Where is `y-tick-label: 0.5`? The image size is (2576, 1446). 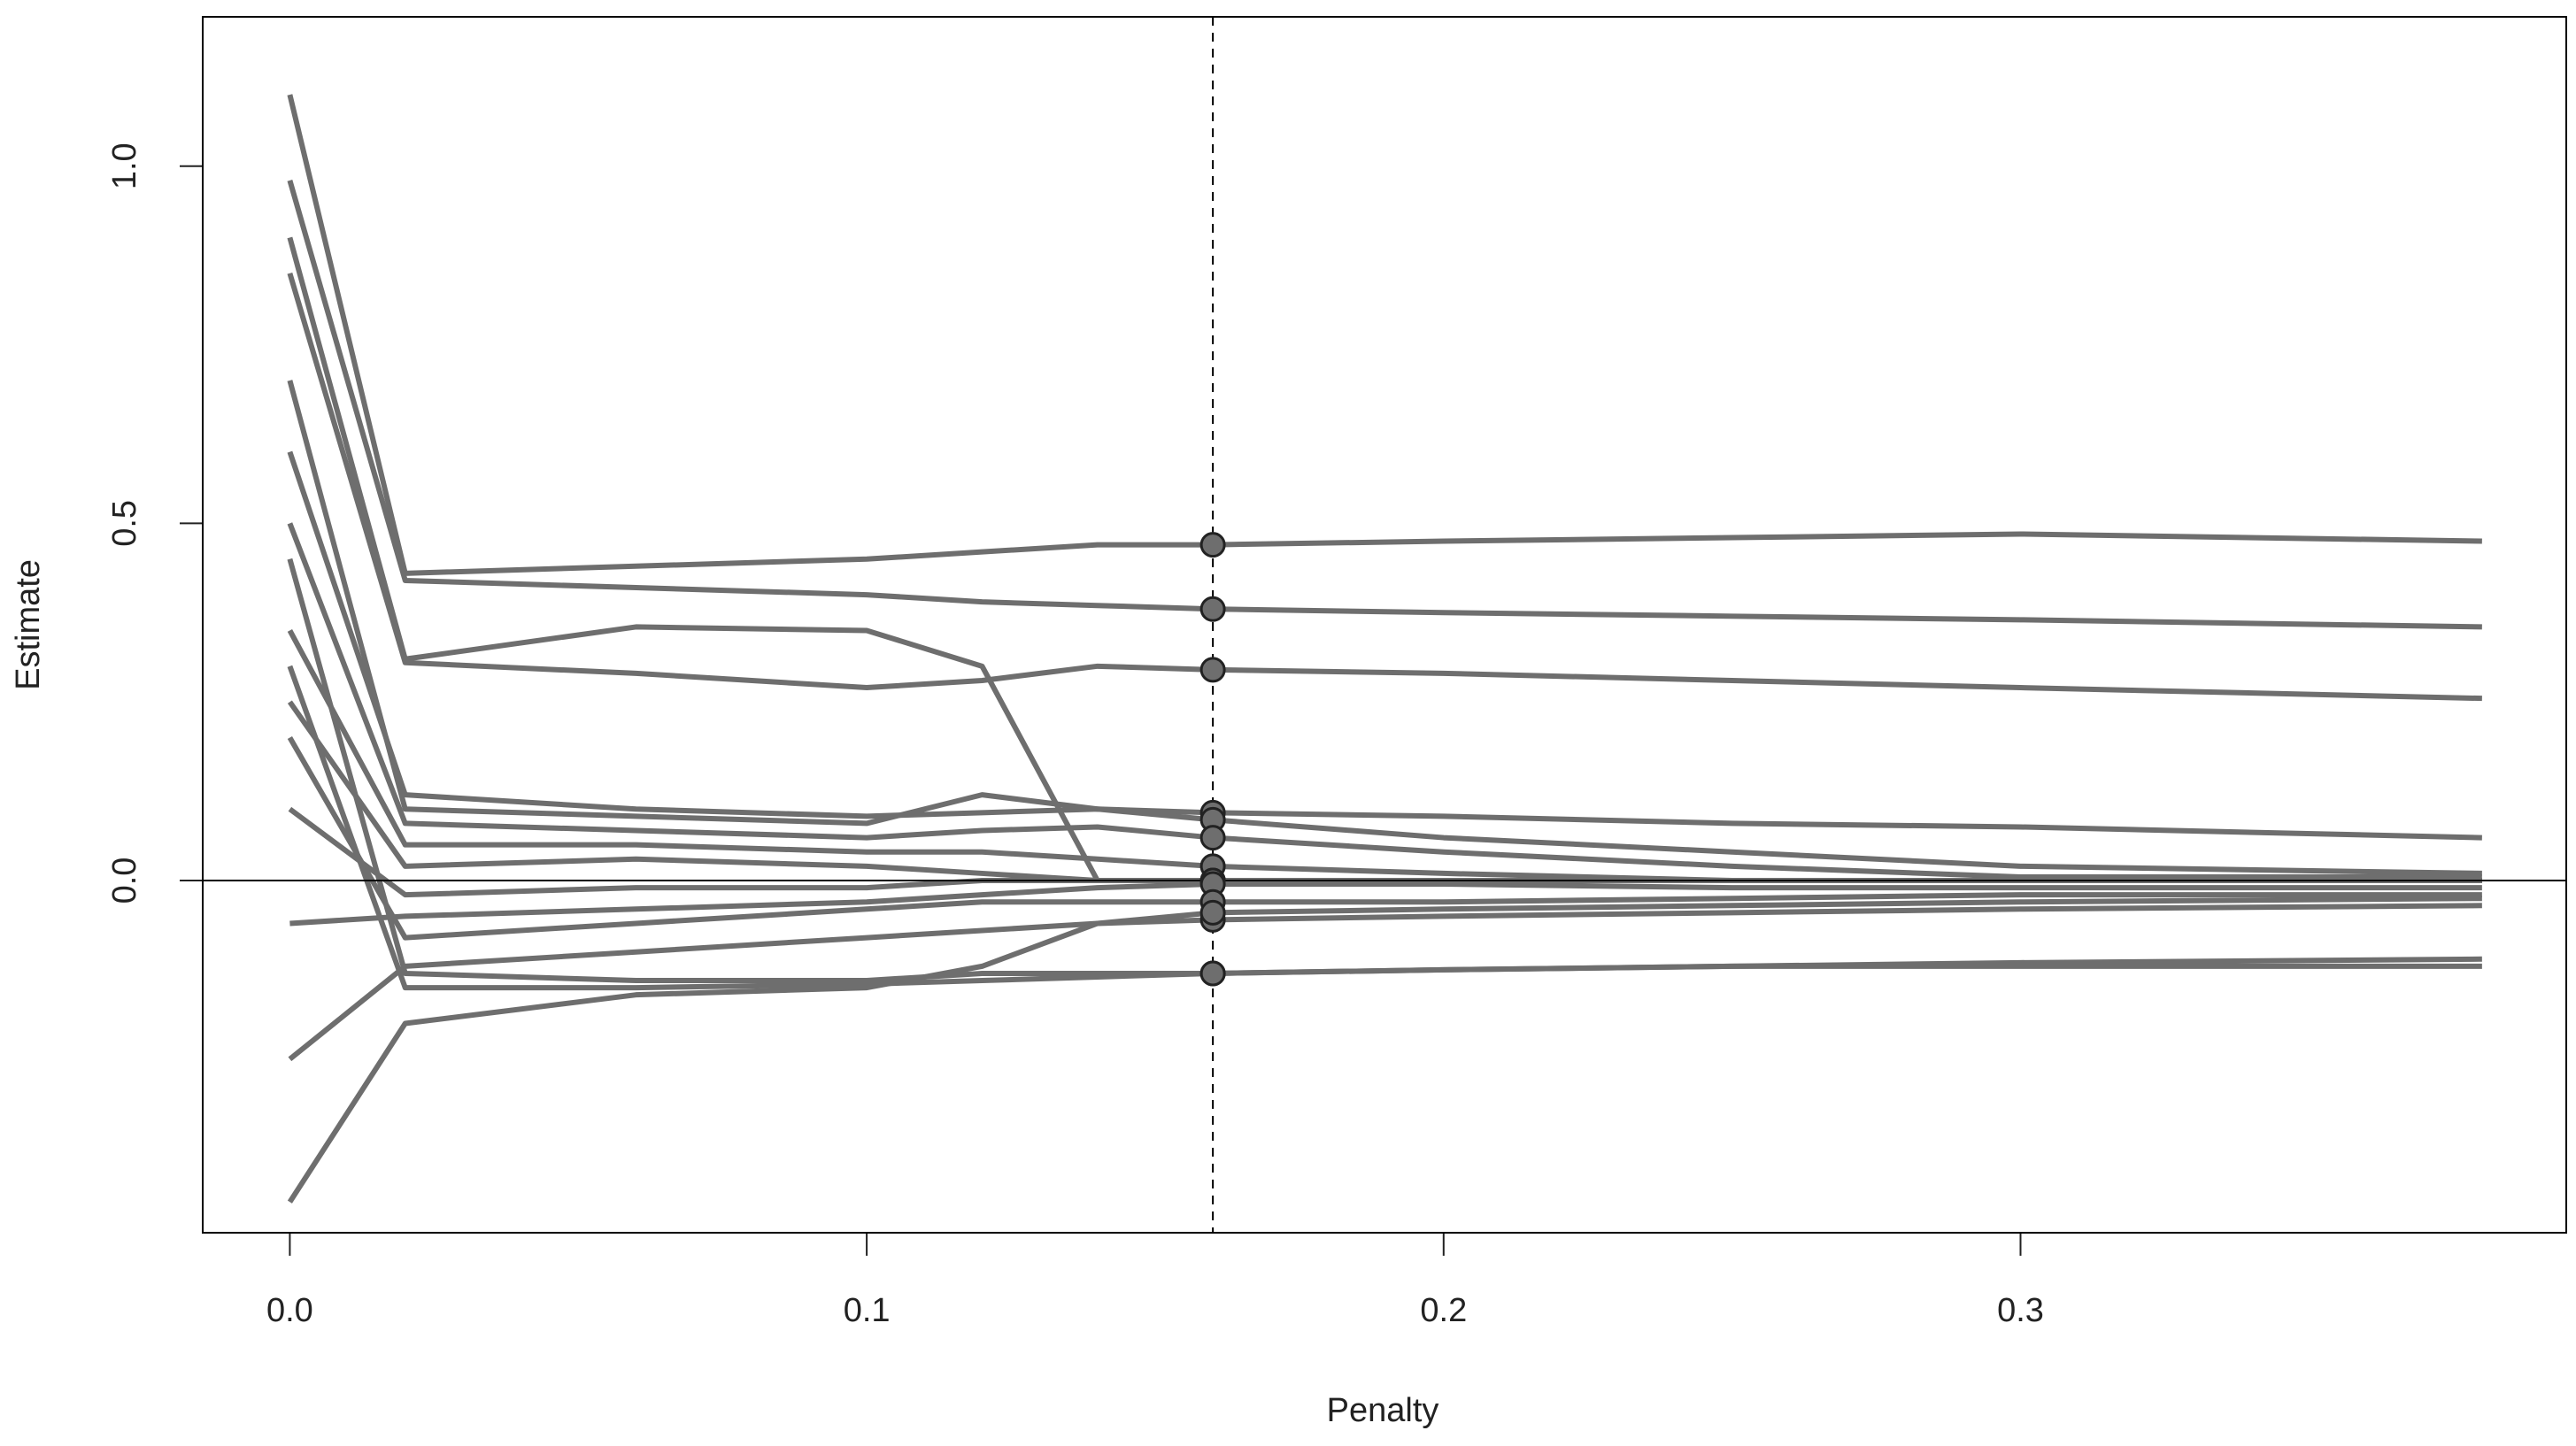 y-tick-label: 0.5 is located at coordinates (124, 523).